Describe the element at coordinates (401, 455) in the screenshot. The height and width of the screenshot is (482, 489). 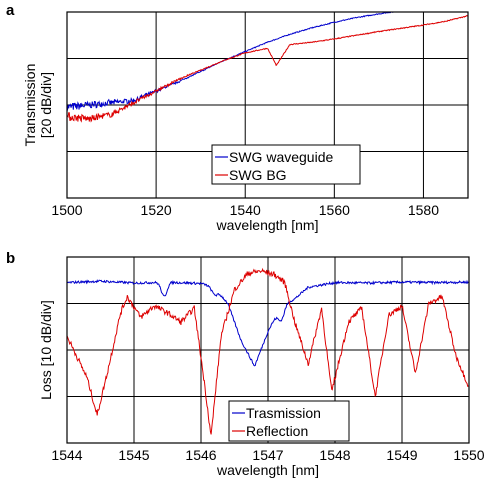
I see `x-tick-label: 1549` at that location.